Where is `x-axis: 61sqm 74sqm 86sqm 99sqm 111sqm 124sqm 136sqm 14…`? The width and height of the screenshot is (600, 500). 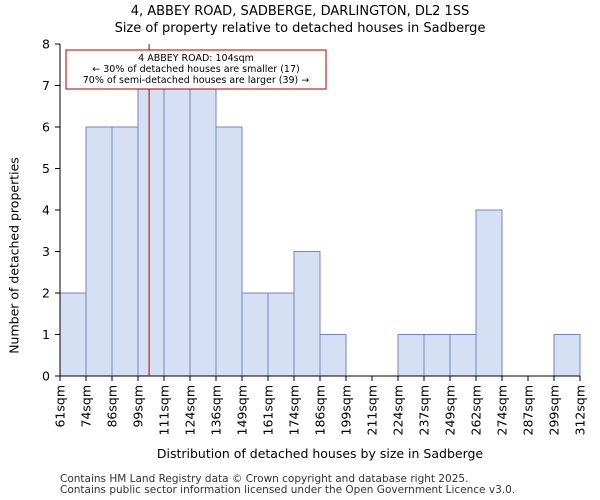
x-axis: 61sqm 74sqm 86sqm 99sqm 111sqm 124sqm 136sqm 14… is located at coordinates (320, 405).